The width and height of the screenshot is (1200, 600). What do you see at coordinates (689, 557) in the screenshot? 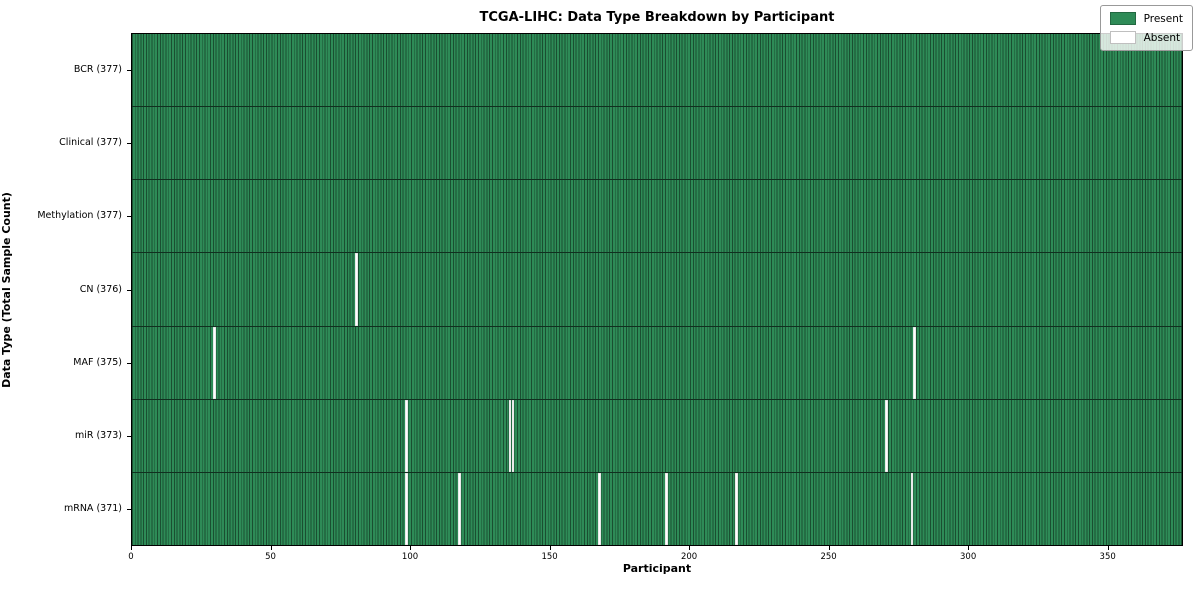
I see `x-tick-label: 200` at bounding box center [689, 557].